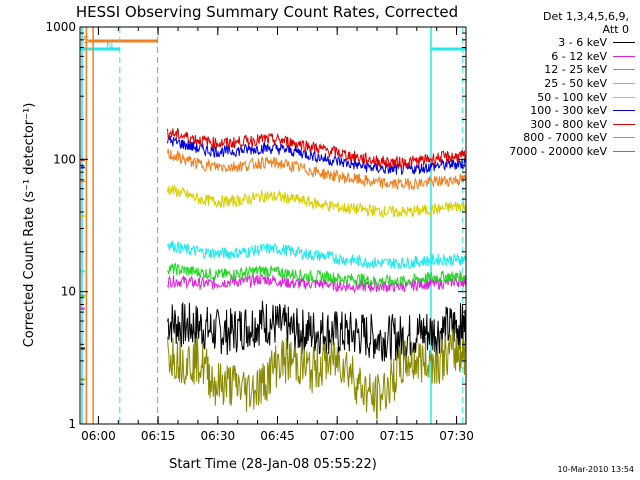  Describe the element at coordinates (565, 138) in the screenshot. I see `legend-label: 800 - 7000 keV` at that location.